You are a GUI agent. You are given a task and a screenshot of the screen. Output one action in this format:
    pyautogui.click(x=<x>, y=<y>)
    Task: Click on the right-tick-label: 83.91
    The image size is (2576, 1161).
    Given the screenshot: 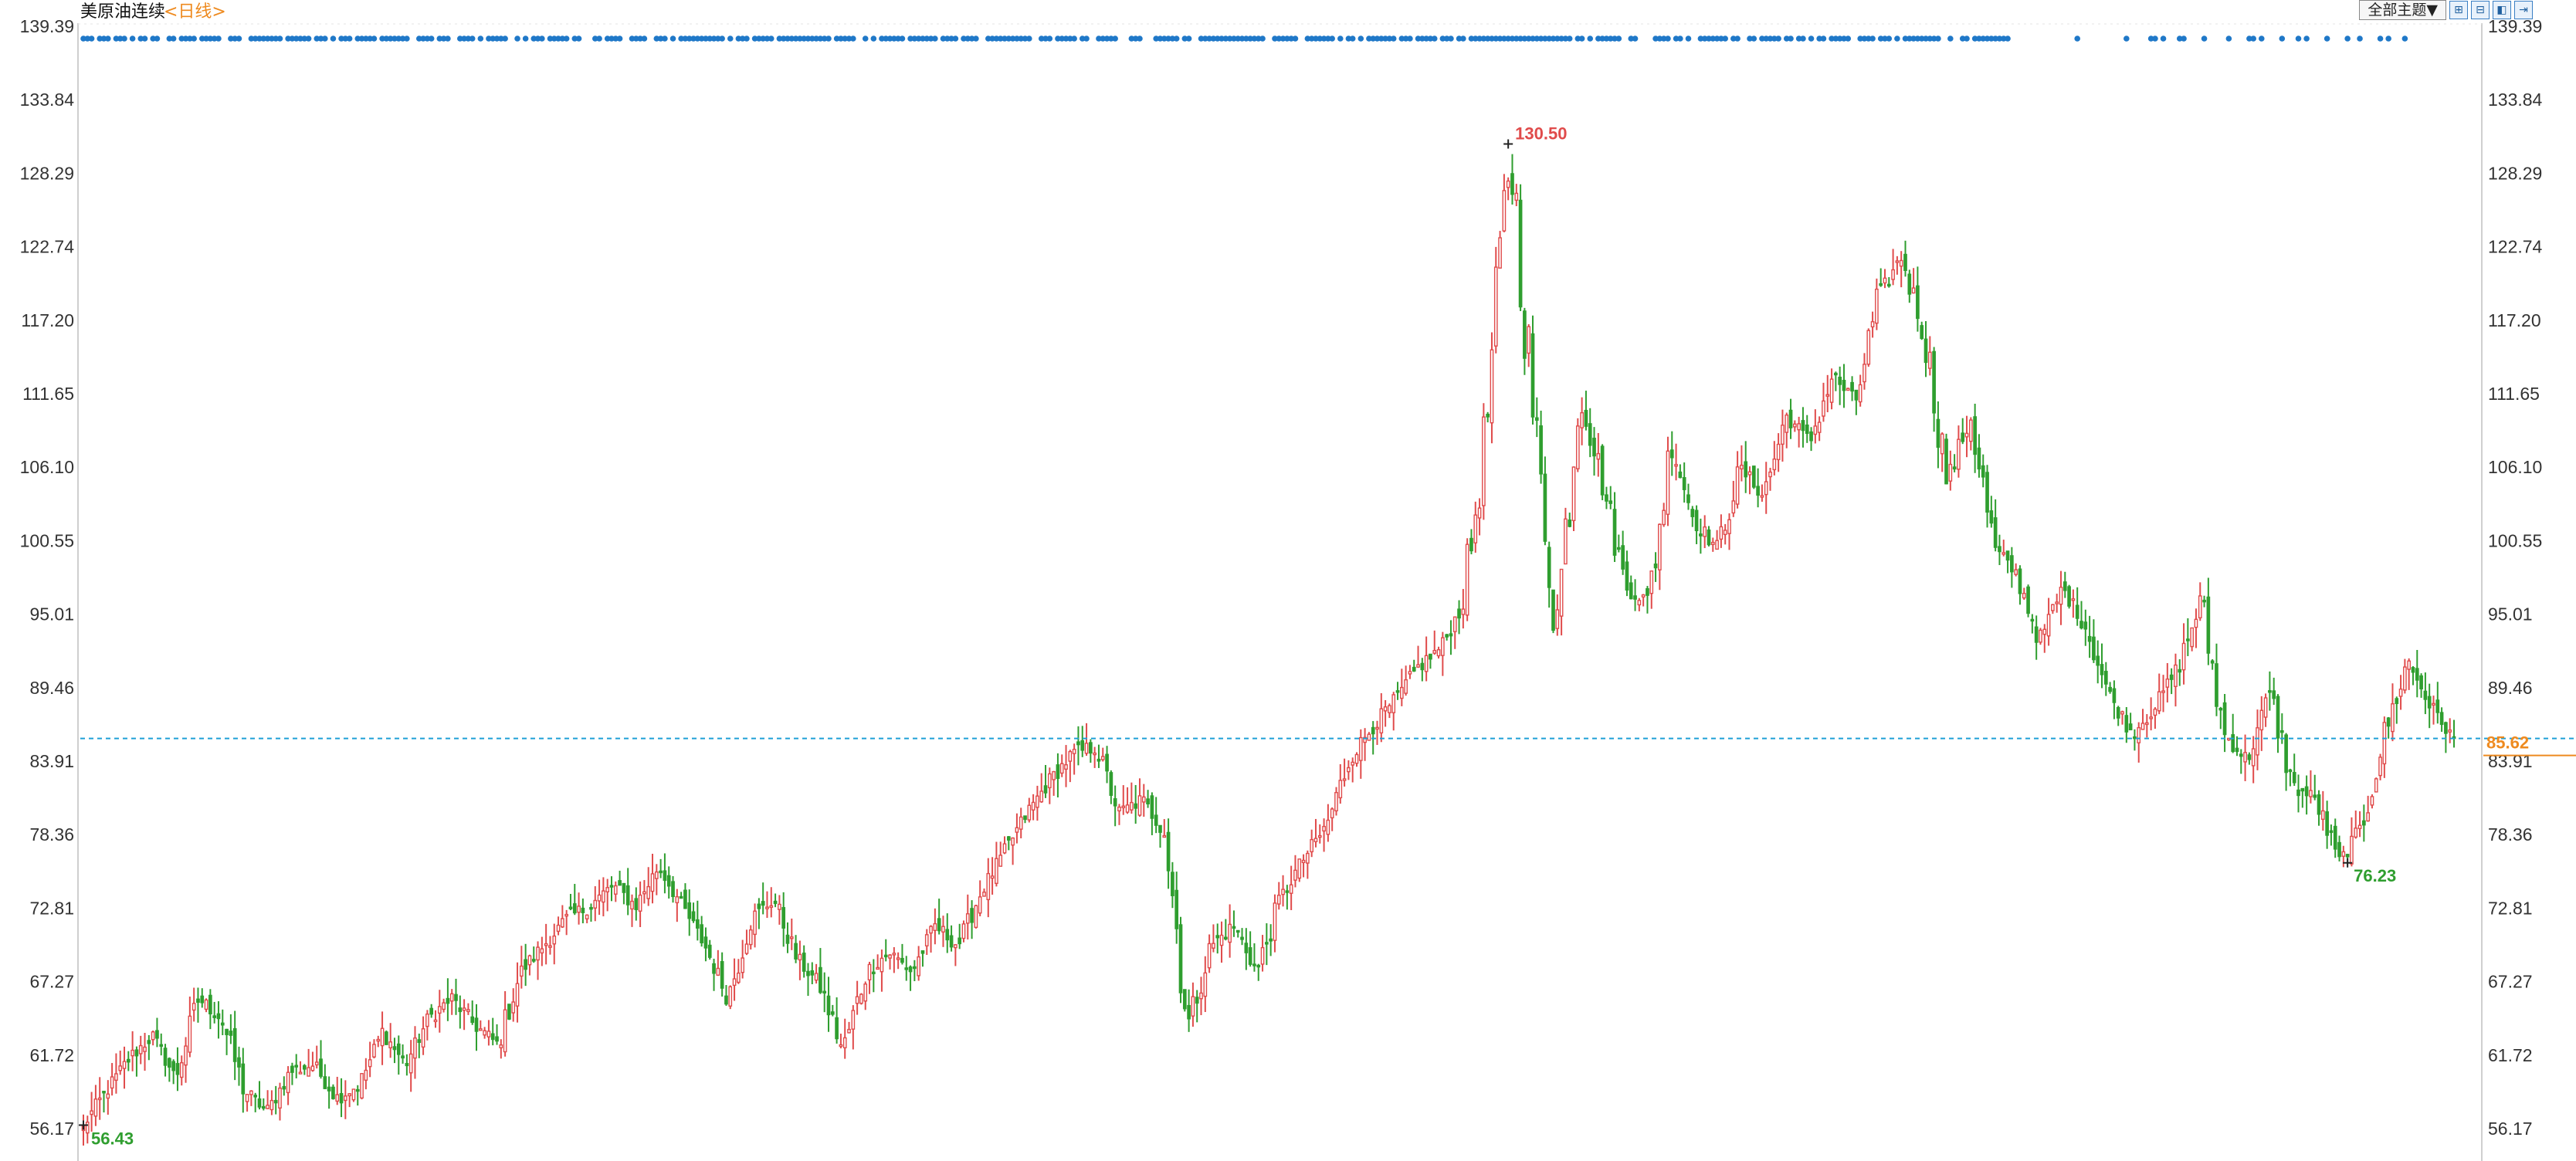 What is the action you would take?
    pyautogui.click(x=2510, y=761)
    